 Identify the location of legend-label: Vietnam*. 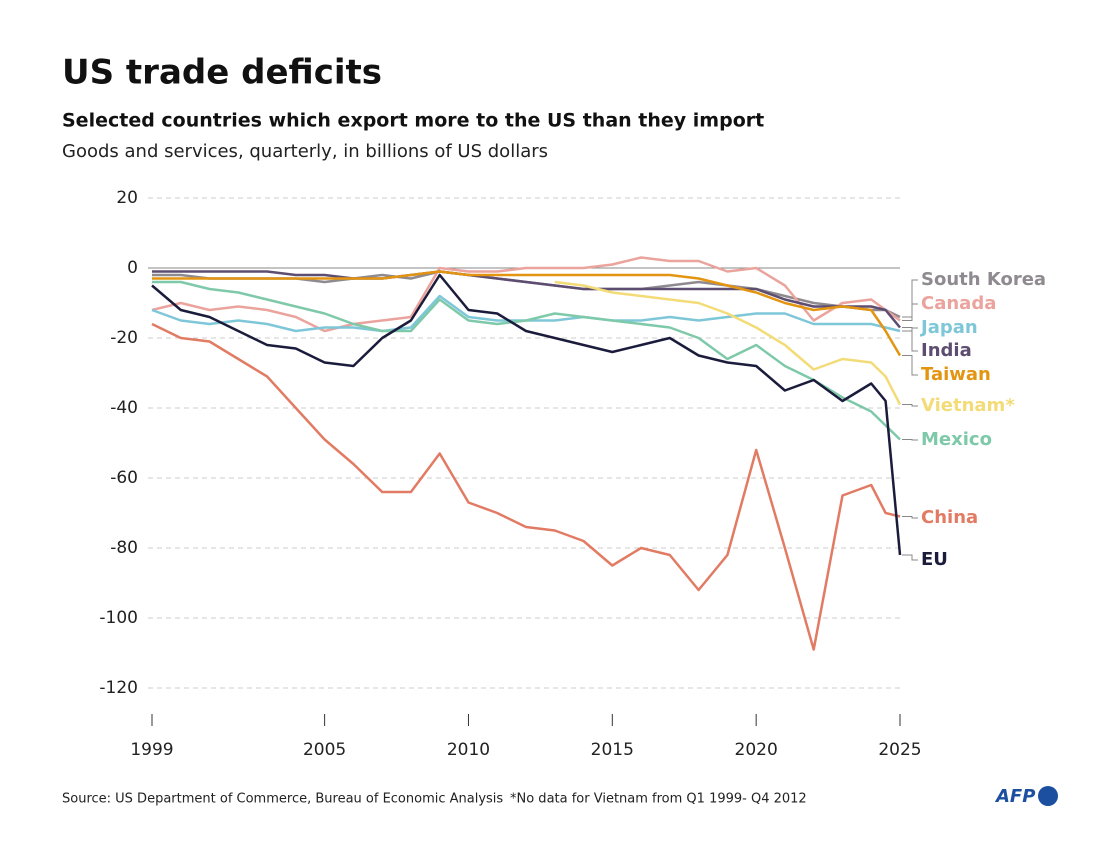
(968, 405).